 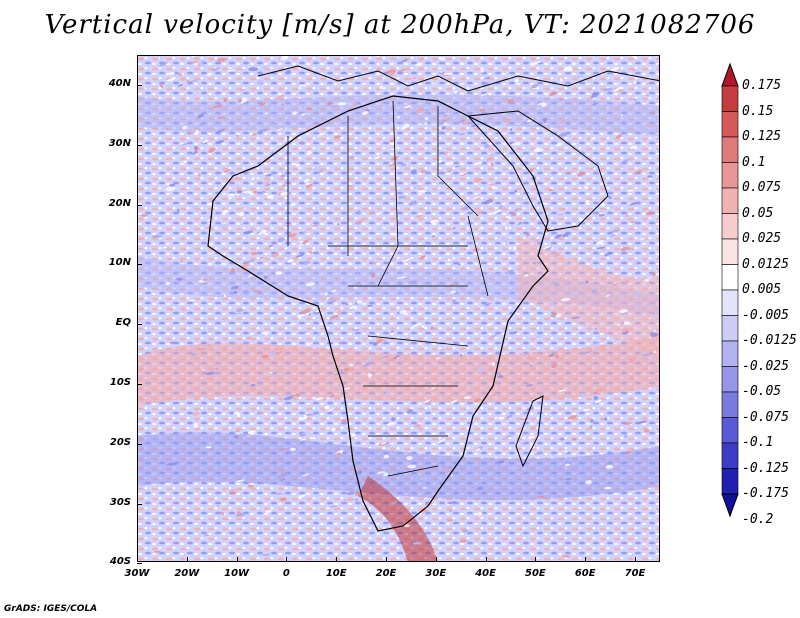 What do you see at coordinates (386, 573) in the screenshot?
I see `lon-label-20e: 20E` at bounding box center [386, 573].